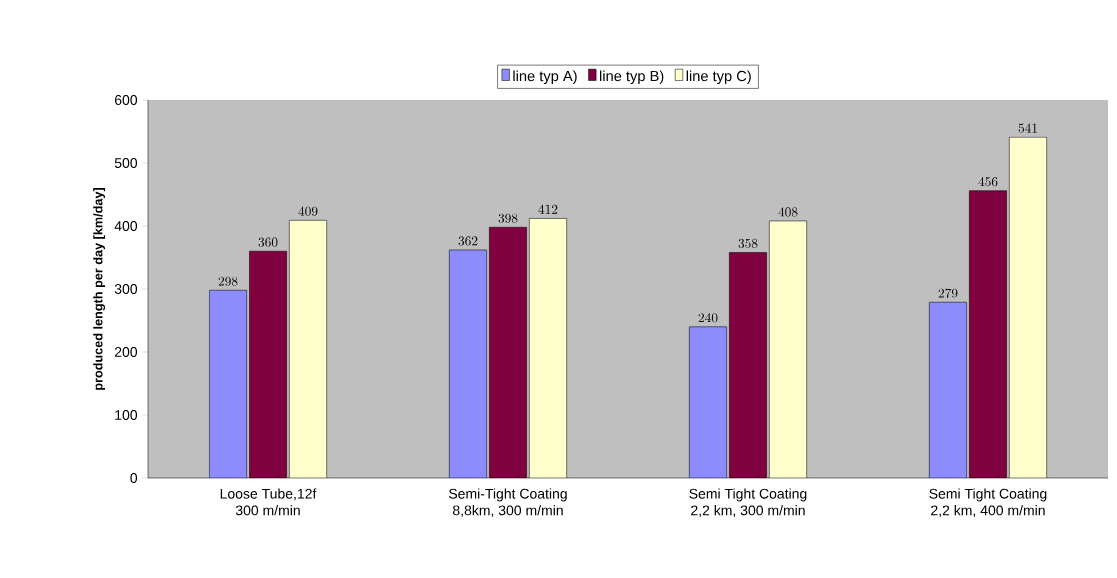 The height and width of the screenshot is (578, 1117). I want to click on y-tick-label: 100, so click(126, 415).